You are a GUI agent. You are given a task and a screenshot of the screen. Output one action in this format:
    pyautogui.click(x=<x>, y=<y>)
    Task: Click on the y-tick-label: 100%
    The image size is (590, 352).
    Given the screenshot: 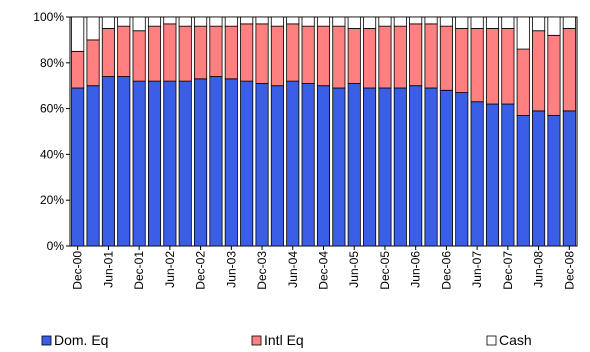 What is the action you would take?
    pyautogui.click(x=48, y=17)
    